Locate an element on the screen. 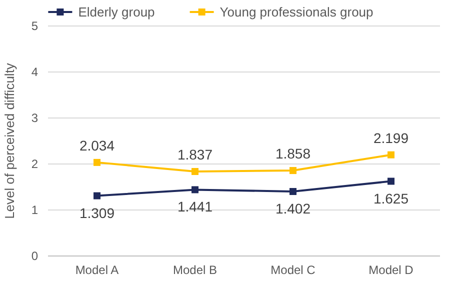 The height and width of the screenshot is (283, 450). data-label: 1.402 is located at coordinates (293, 208).